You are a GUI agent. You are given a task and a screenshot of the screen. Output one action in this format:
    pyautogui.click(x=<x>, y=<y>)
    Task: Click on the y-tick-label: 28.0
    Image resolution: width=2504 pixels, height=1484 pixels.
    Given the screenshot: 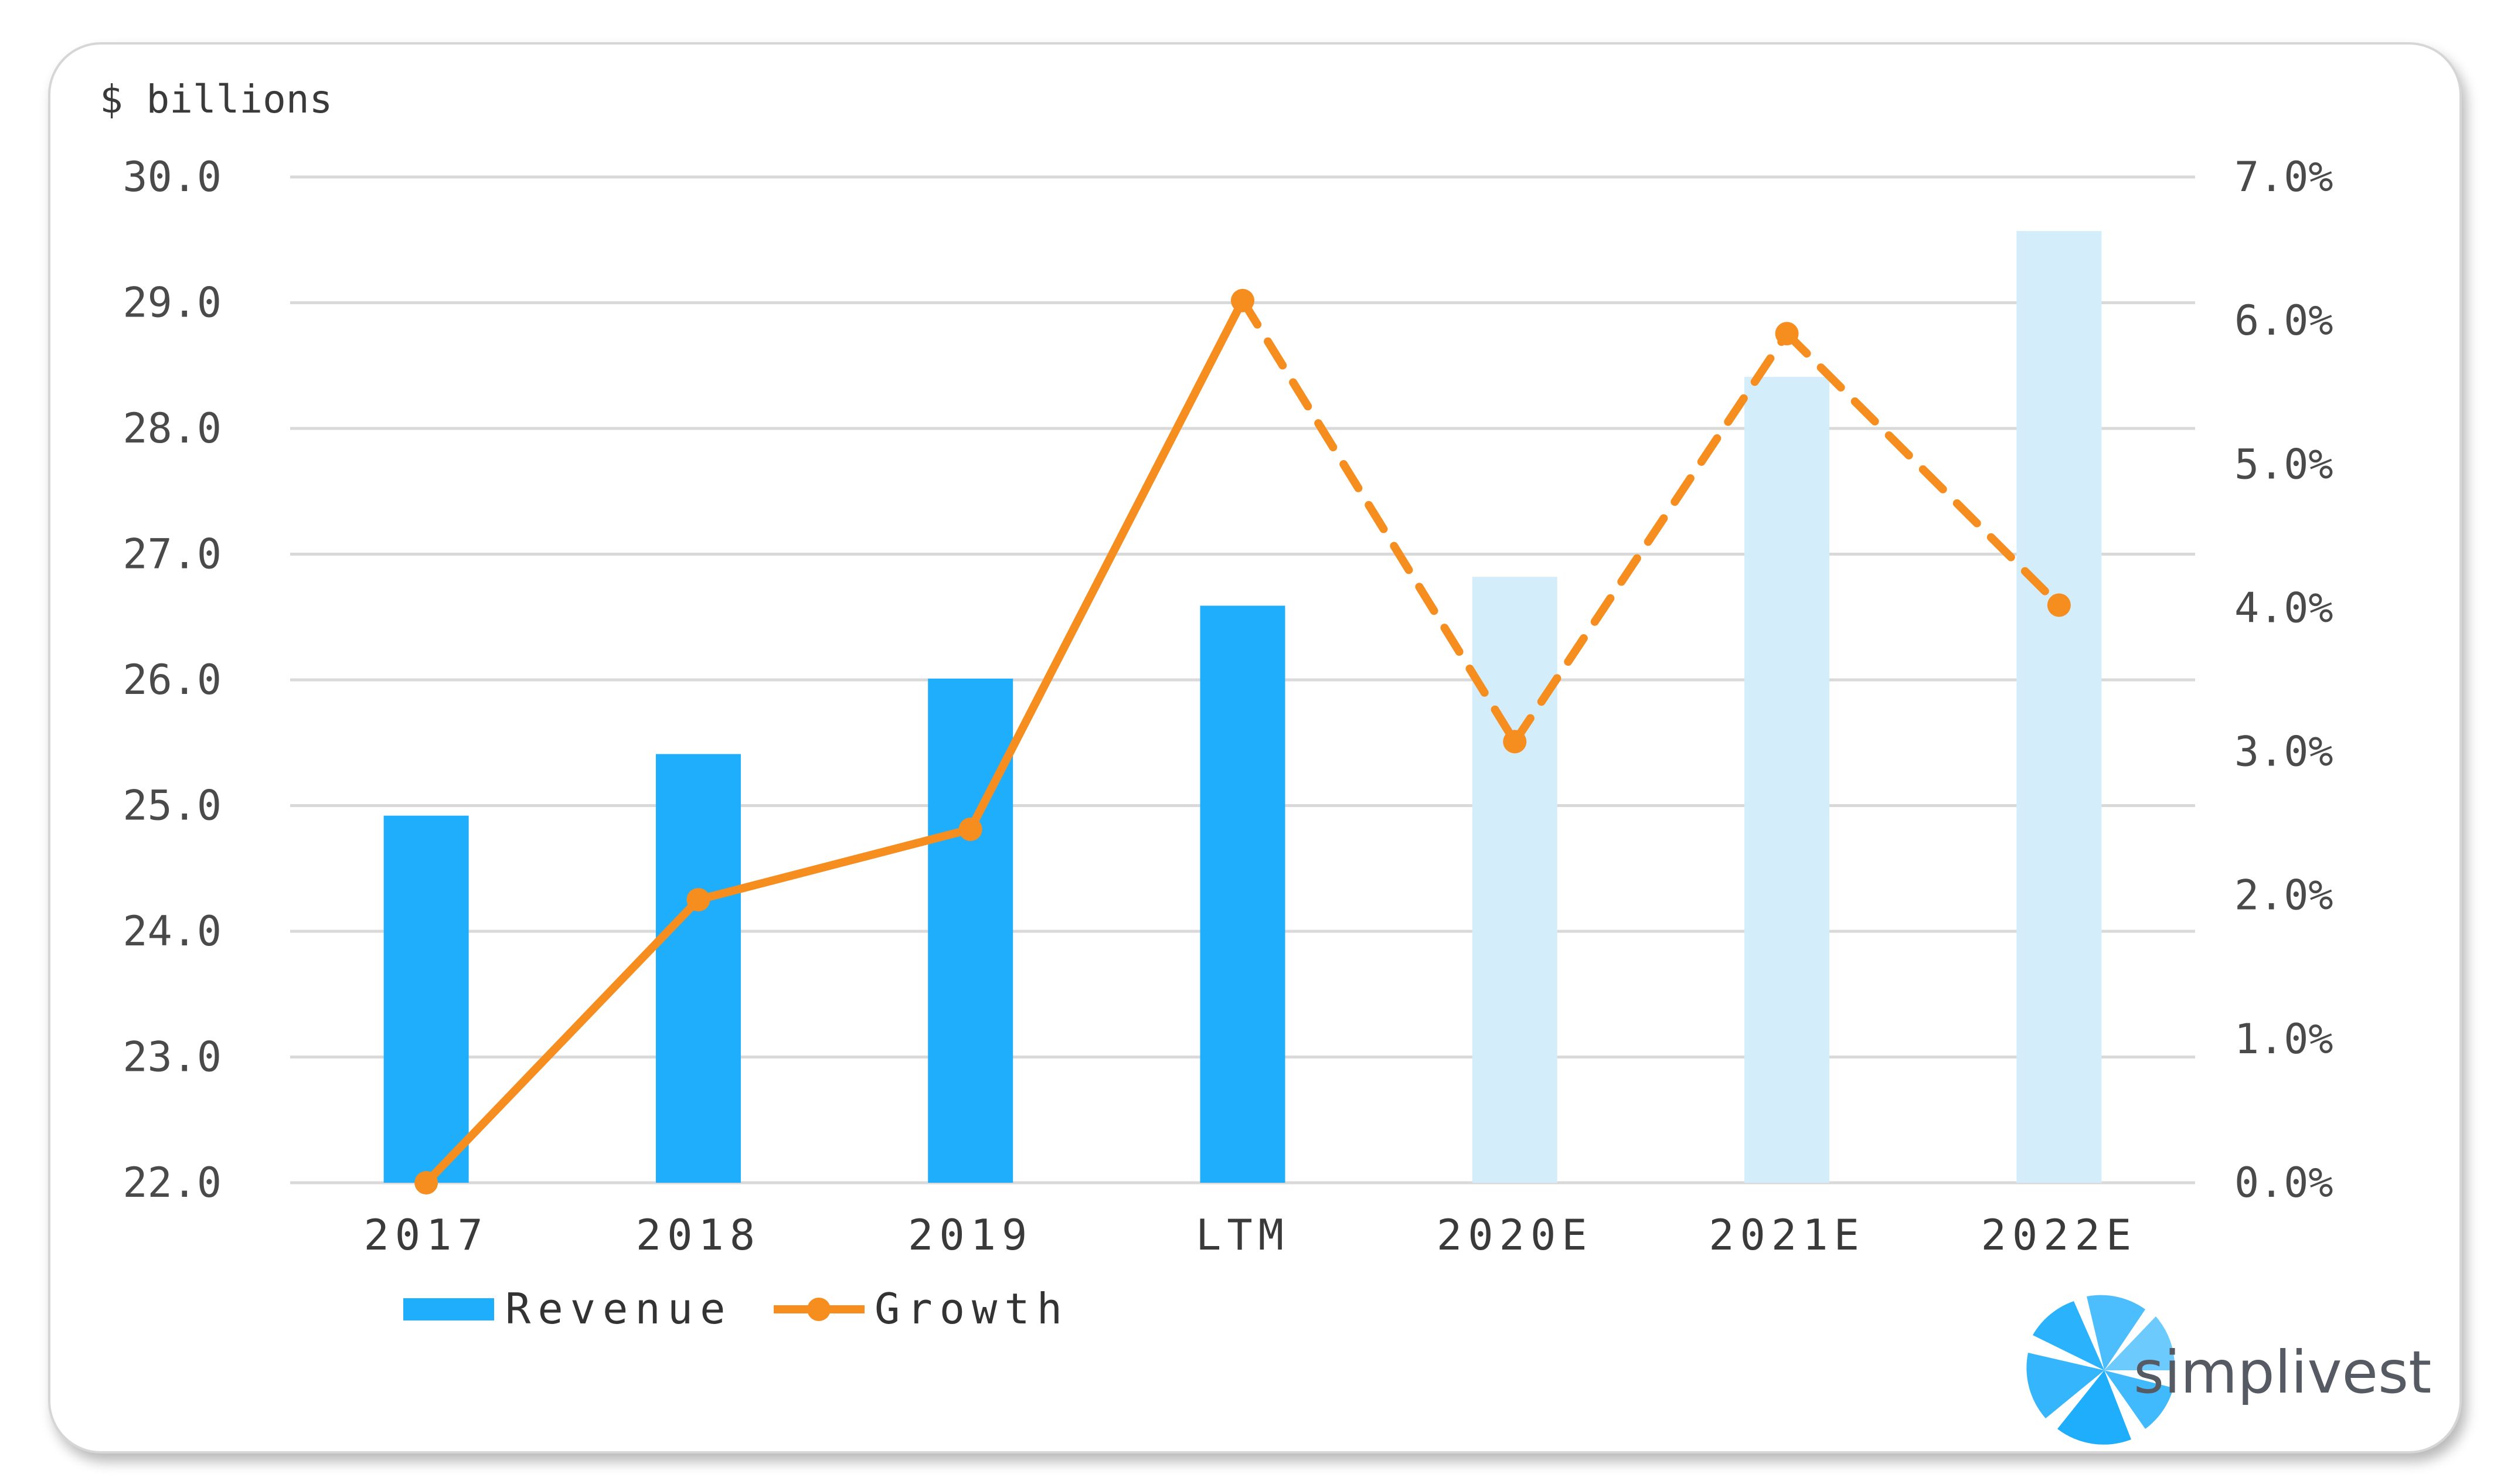 What is the action you would take?
    pyautogui.click(x=172, y=428)
    